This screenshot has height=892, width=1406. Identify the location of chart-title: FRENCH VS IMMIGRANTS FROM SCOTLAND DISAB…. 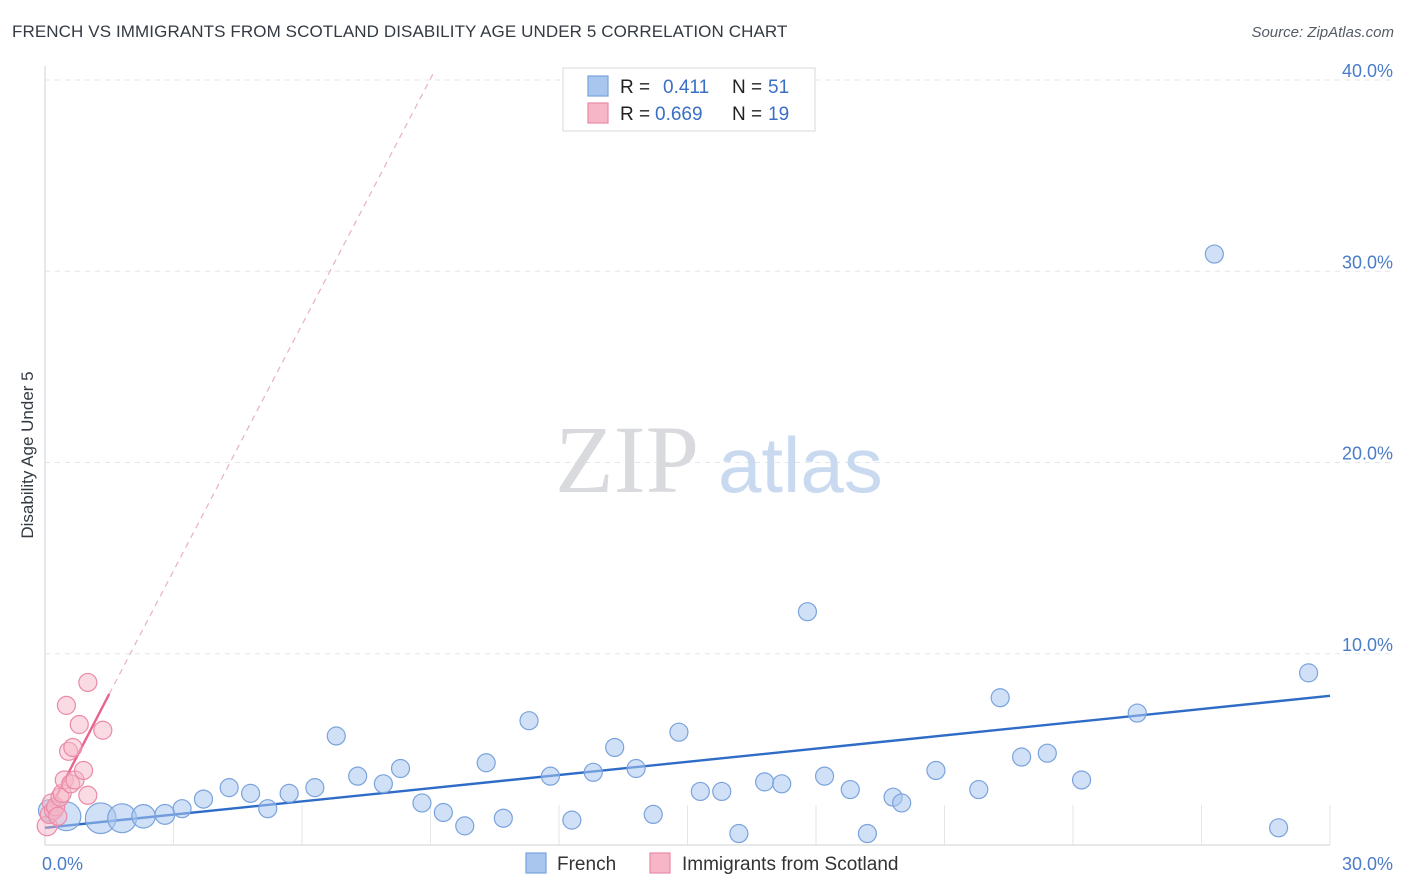
(400, 31).